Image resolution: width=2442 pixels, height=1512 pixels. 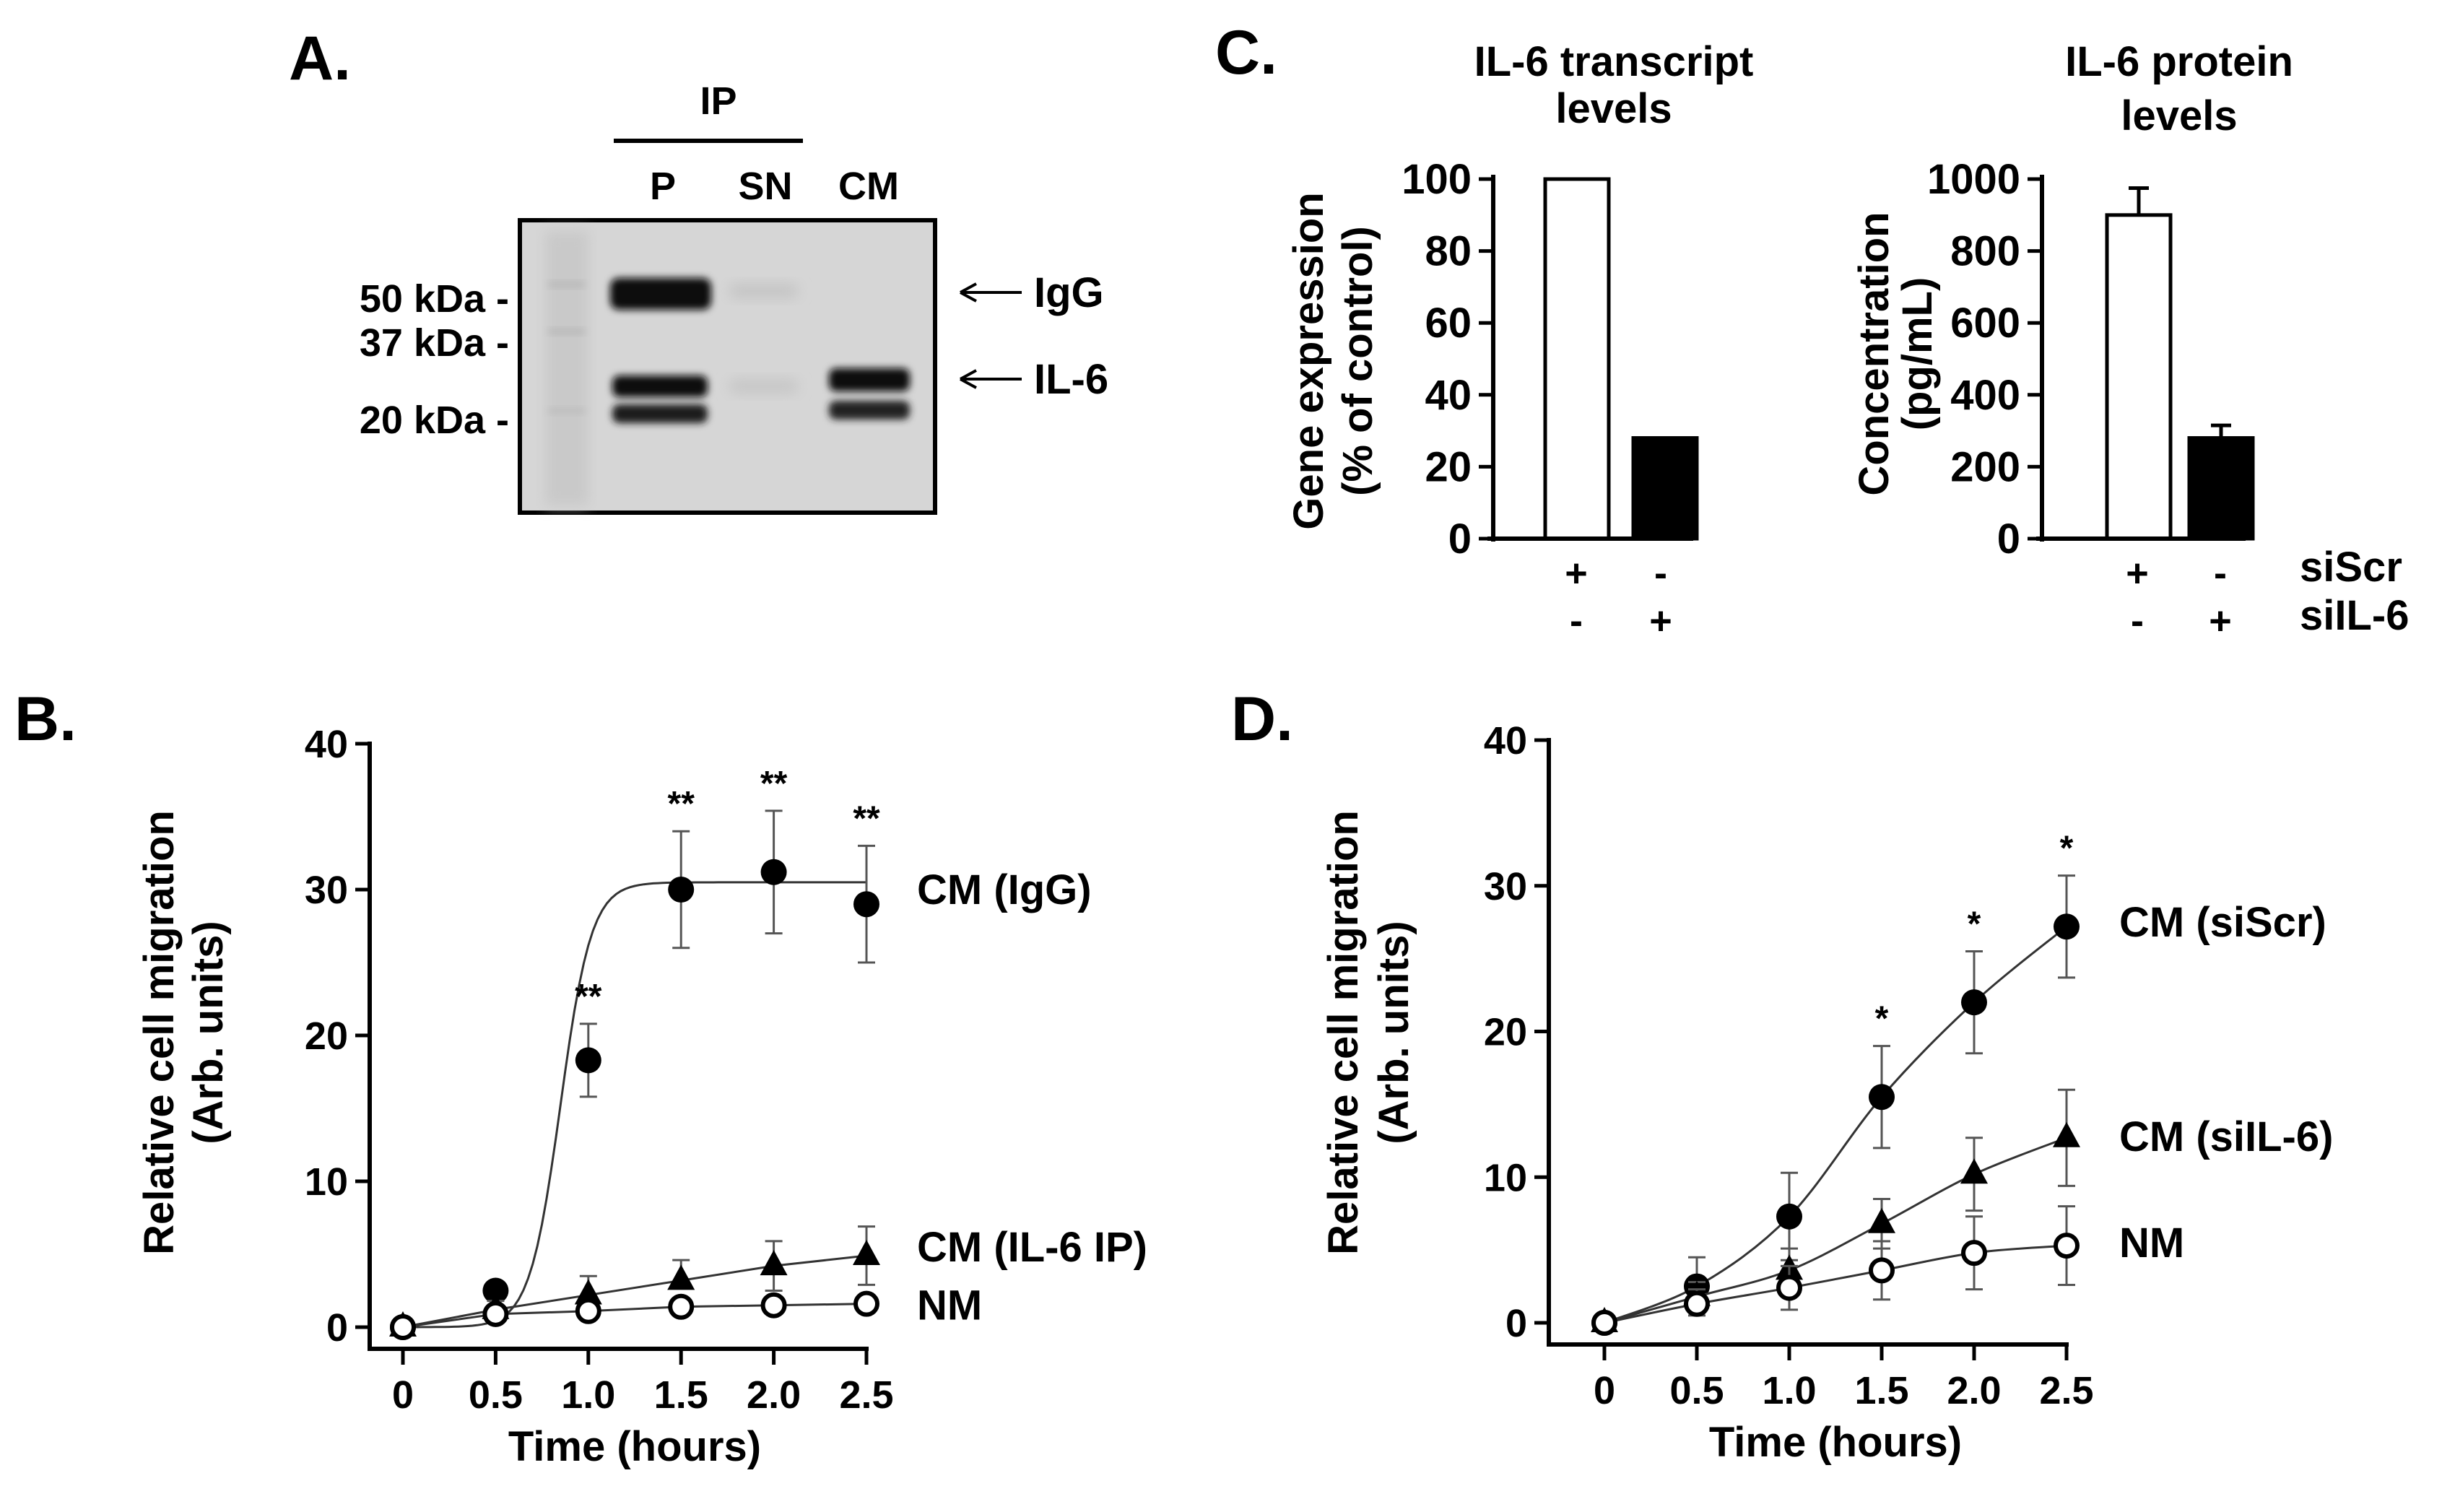 I want to click on chart-c2-ytick-label: 400, so click(x=1985, y=395).